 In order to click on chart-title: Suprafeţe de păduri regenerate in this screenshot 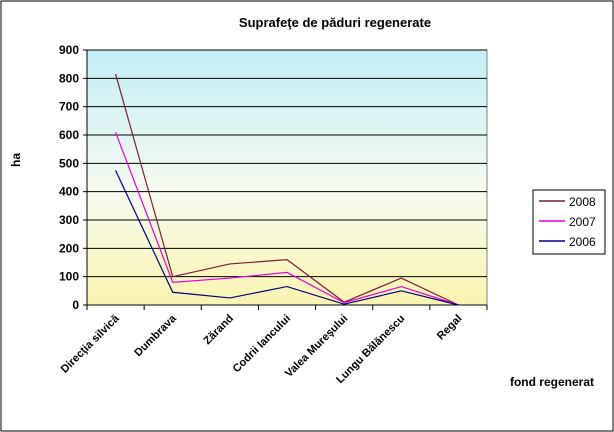, I will do `click(335, 22)`.